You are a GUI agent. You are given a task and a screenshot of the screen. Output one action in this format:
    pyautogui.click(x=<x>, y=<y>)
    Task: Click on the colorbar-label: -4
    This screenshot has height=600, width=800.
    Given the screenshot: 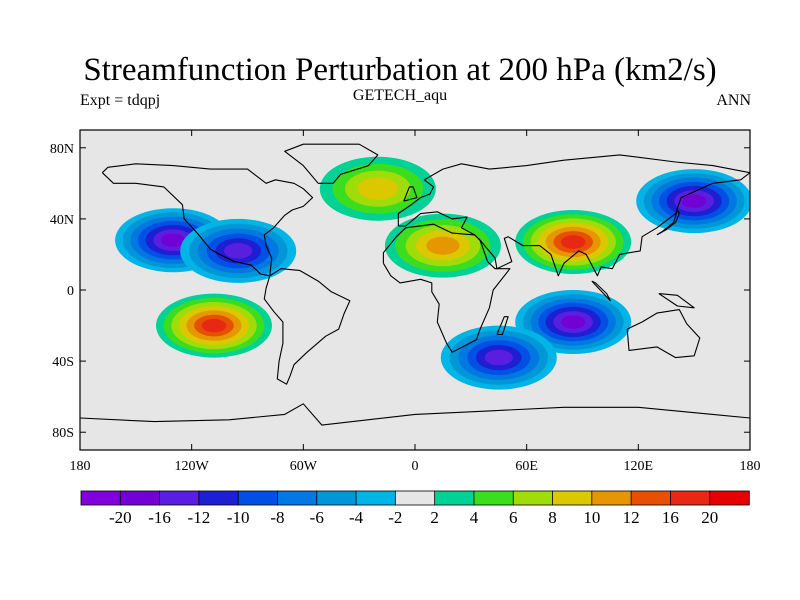 What is the action you would take?
    pyautogui.click(x=356, y=517)
    